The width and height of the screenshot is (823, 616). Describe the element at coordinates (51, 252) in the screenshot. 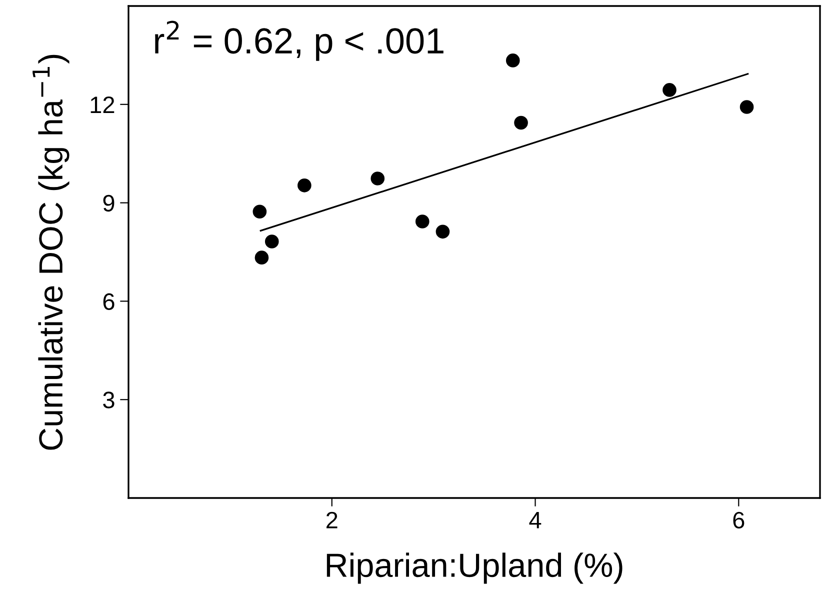

I see `y-axis-title: Cumulative DOC (kg ha$^{−1}$)` at that location.